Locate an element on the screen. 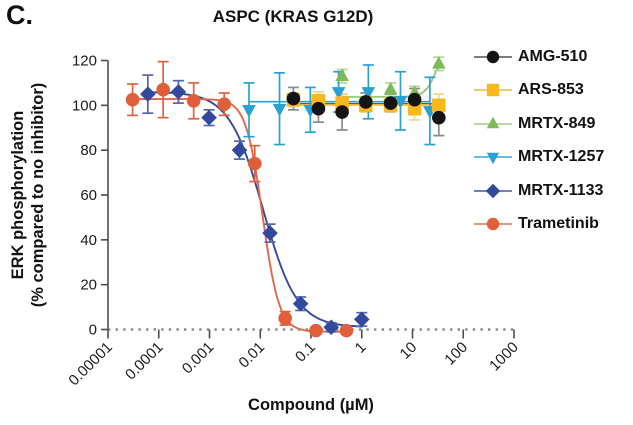 The height and width of the screenshot is (425, 633). legend-marker-square-icon is located at coordinates (493, 90).